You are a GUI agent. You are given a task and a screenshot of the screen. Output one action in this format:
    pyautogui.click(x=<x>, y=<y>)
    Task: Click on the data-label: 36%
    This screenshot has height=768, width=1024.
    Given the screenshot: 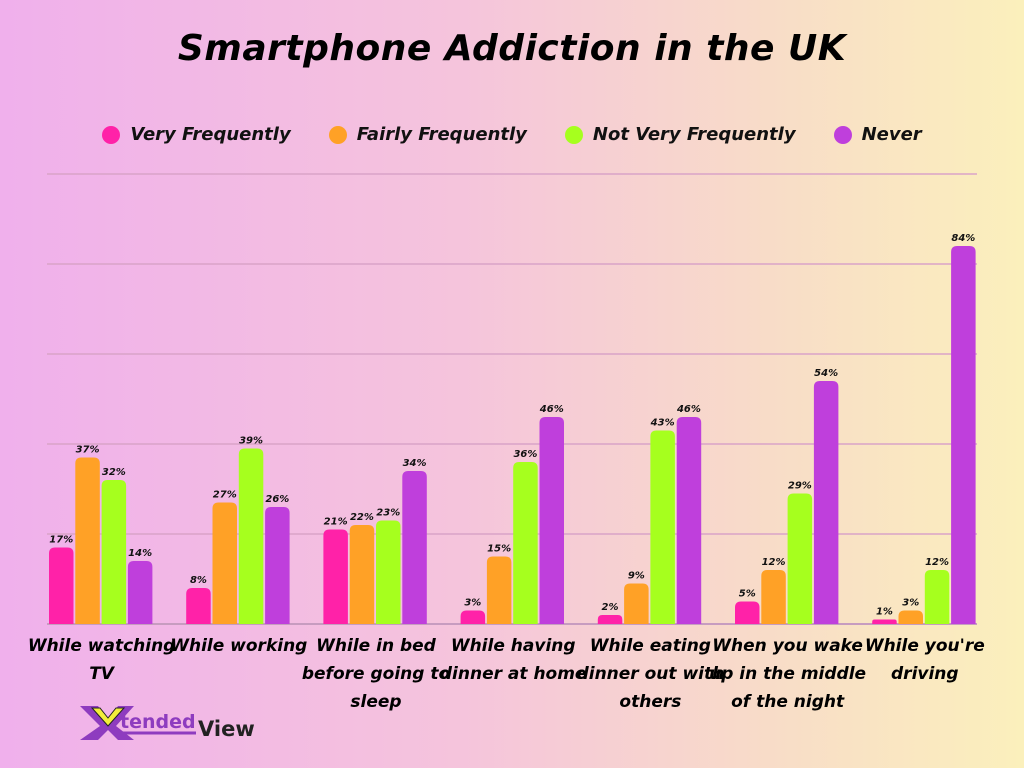 What is the action you would take?
    pyautogui.click(x=525, y=454)
    